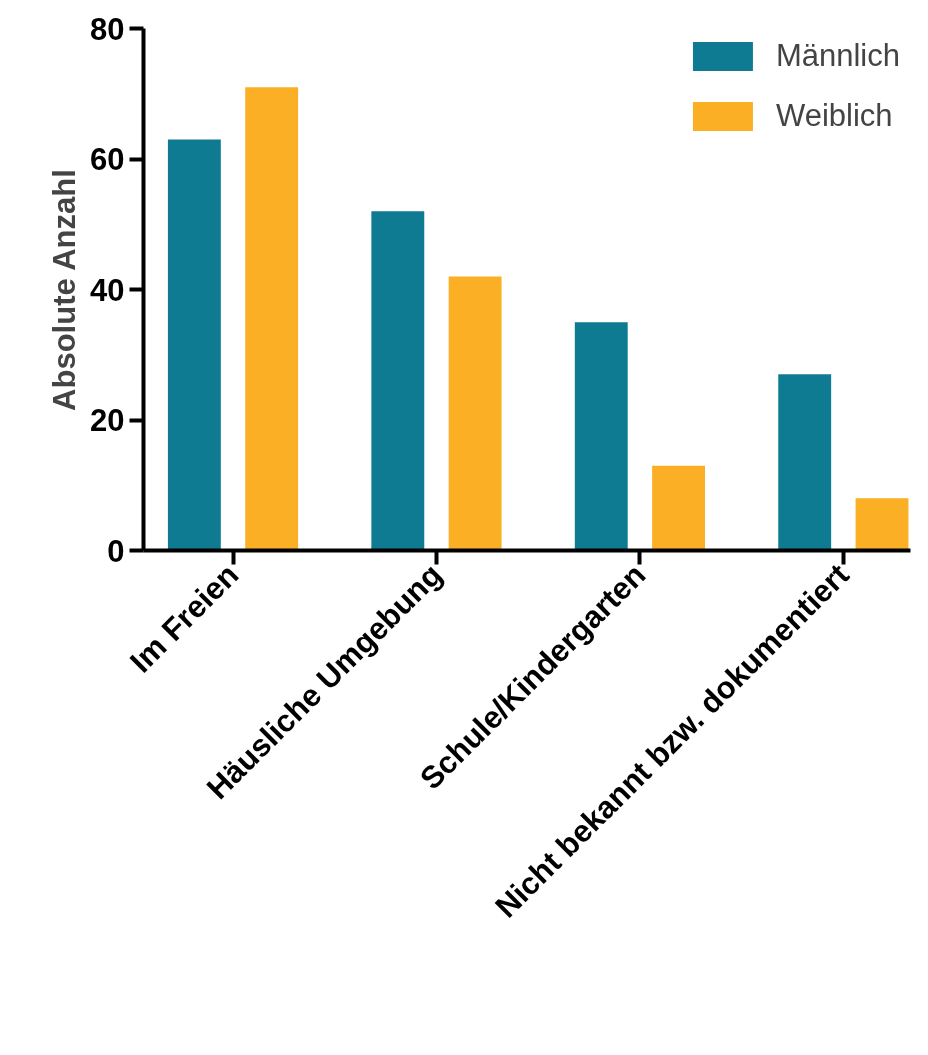  I want to click on y-tick-label: 0, so click(116, 551).